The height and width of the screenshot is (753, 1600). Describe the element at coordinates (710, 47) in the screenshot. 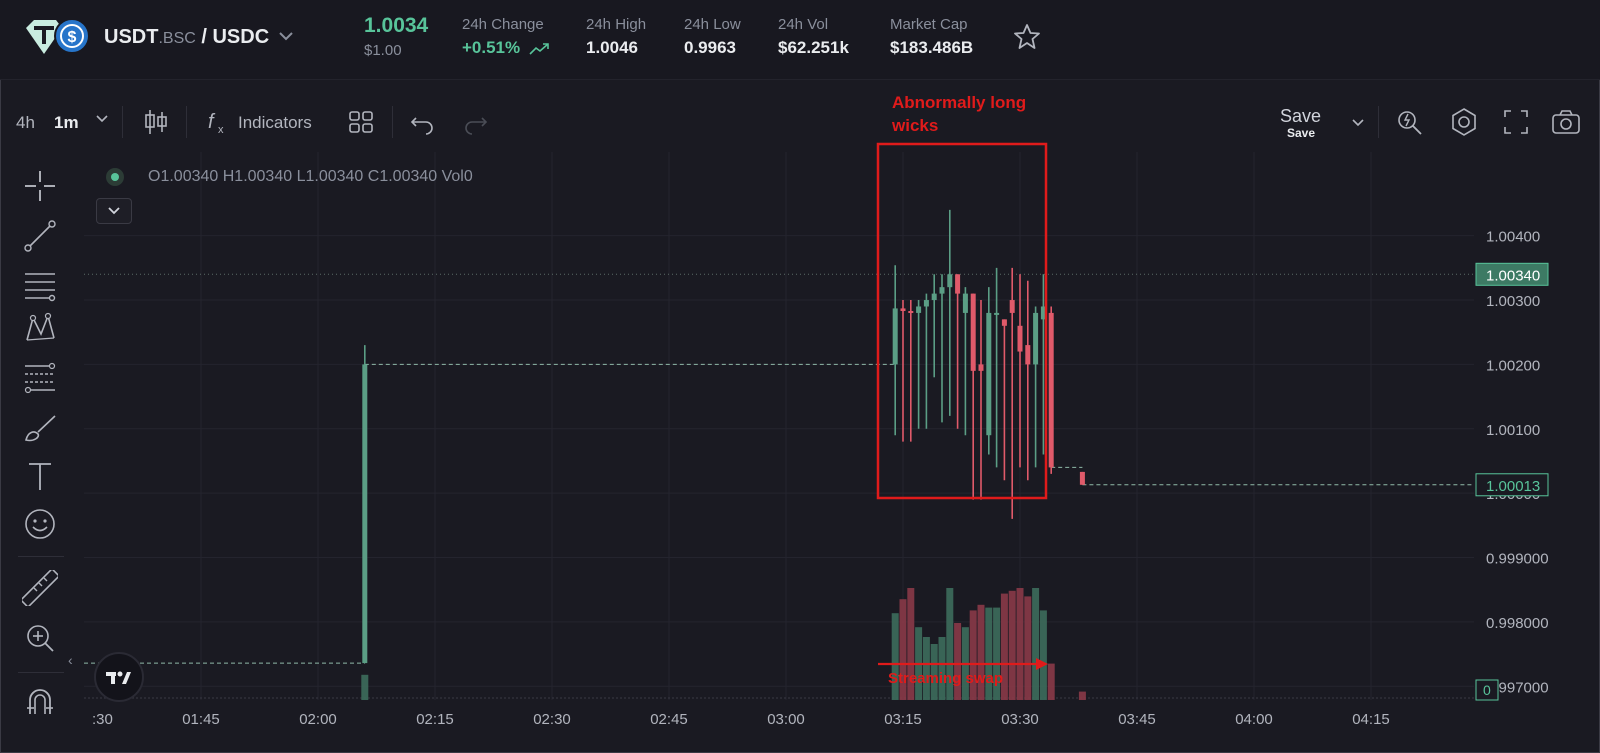

I see `stat-value: 0.9963` at that location.